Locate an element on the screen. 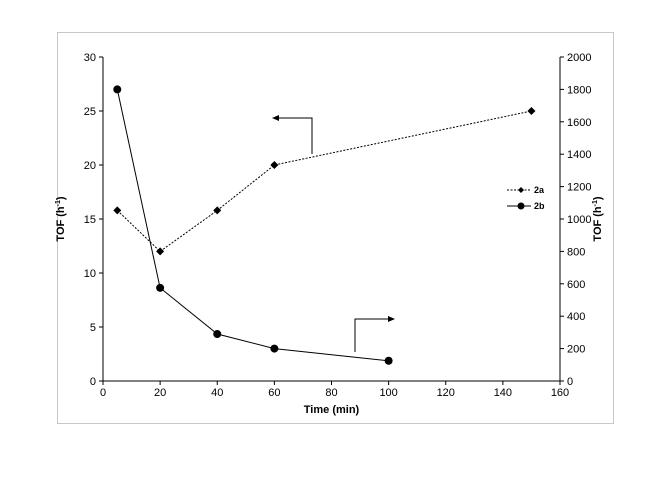  arrow-right-2b-head is located at coordinates (391, 319).